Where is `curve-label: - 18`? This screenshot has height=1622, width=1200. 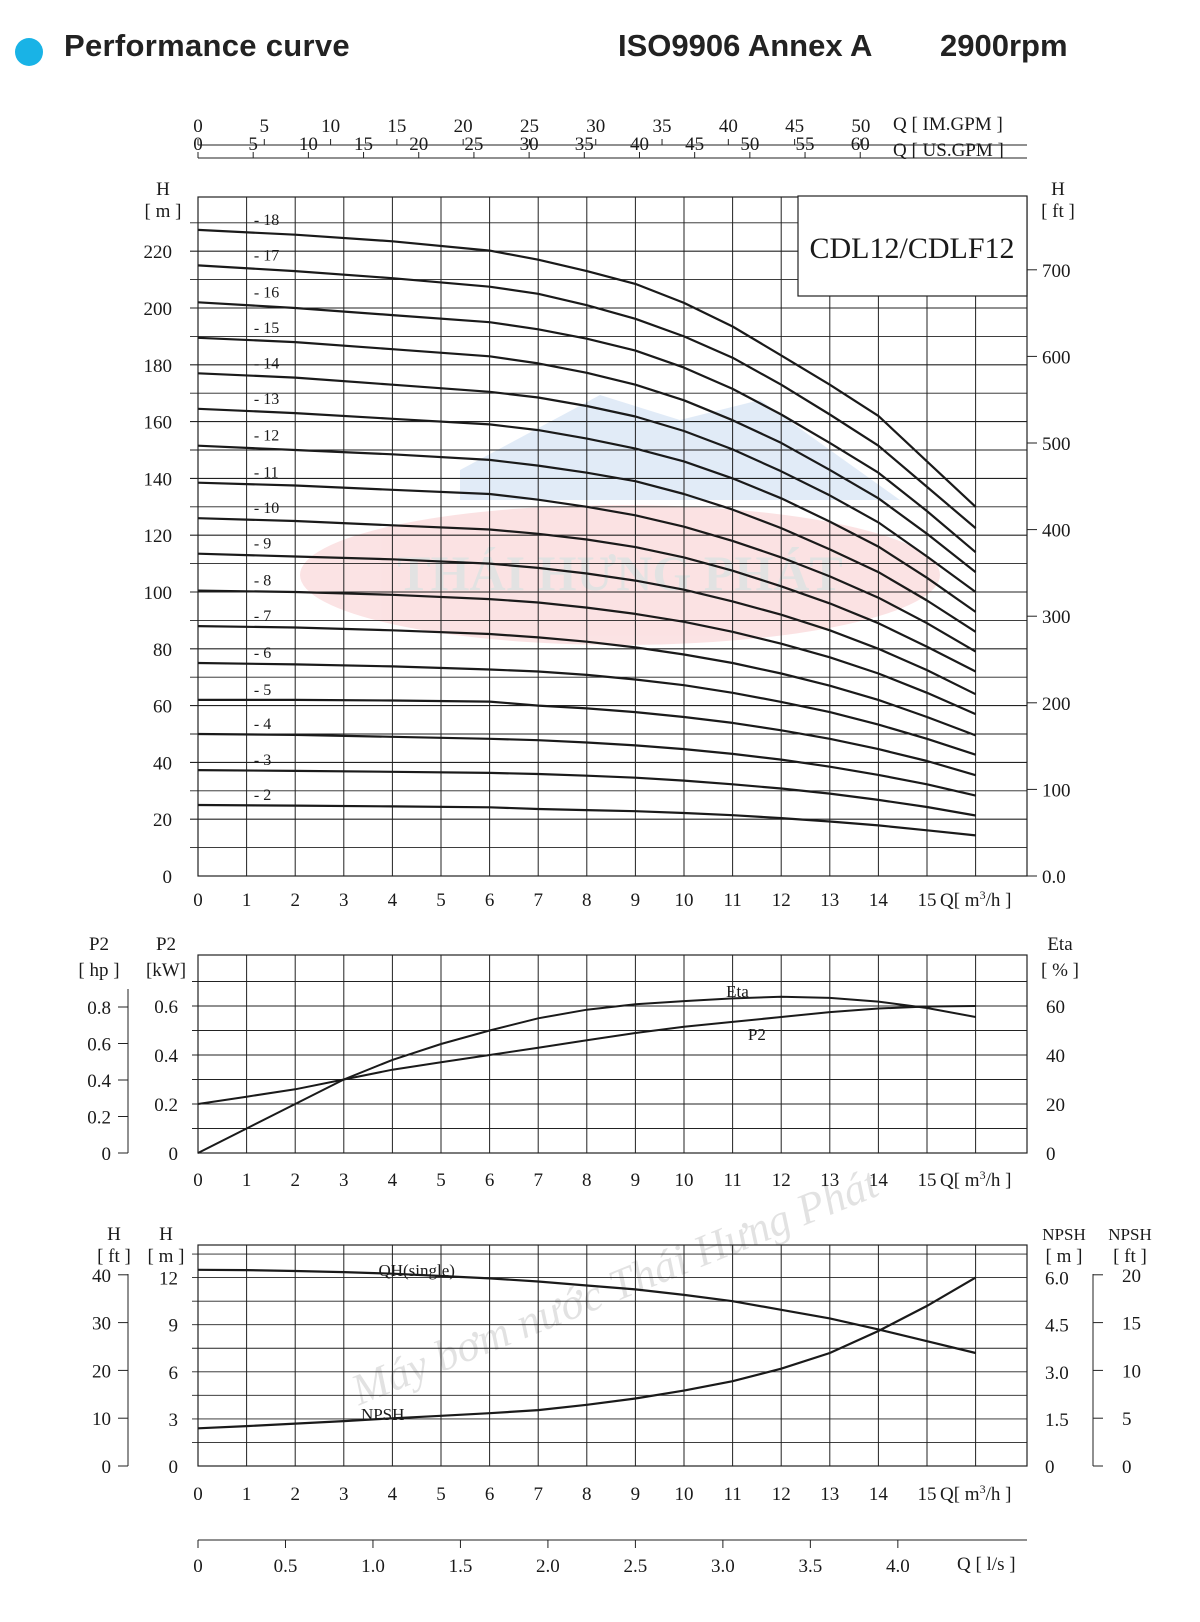
curve-label: - 18 is located at coordinates (266, 220).